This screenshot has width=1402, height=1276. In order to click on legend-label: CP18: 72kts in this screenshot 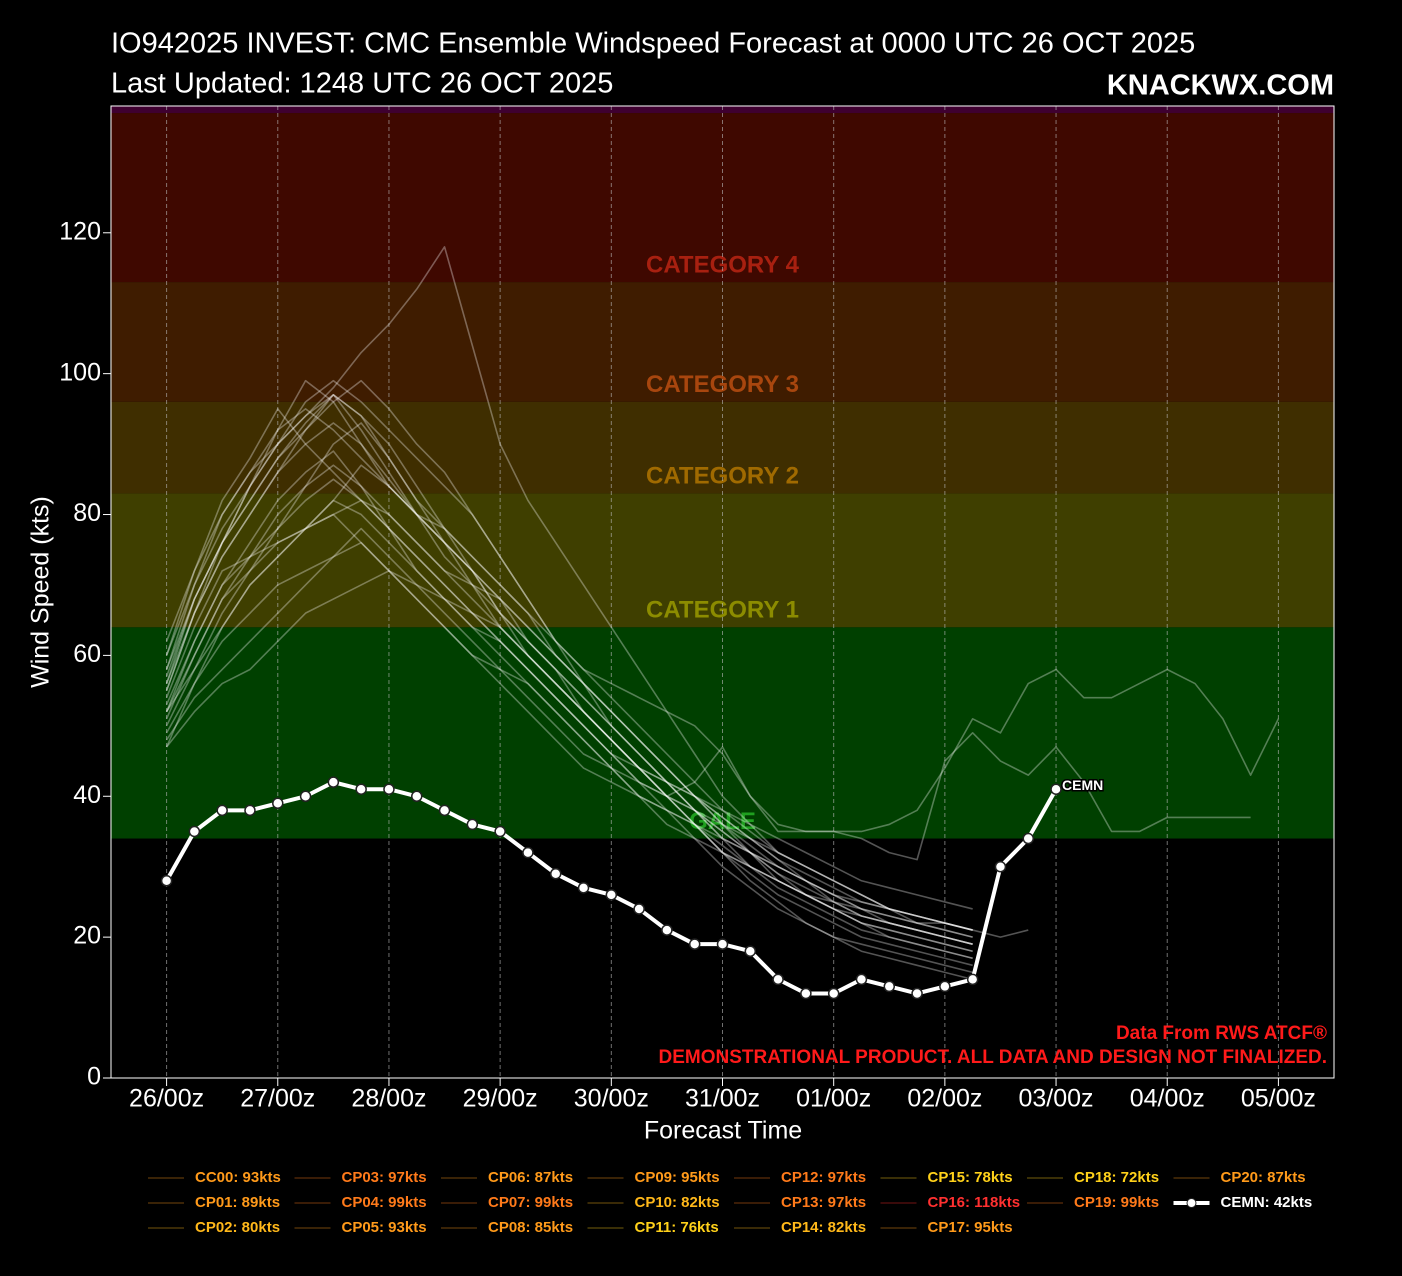, I will do `click(1116, 1177)`.